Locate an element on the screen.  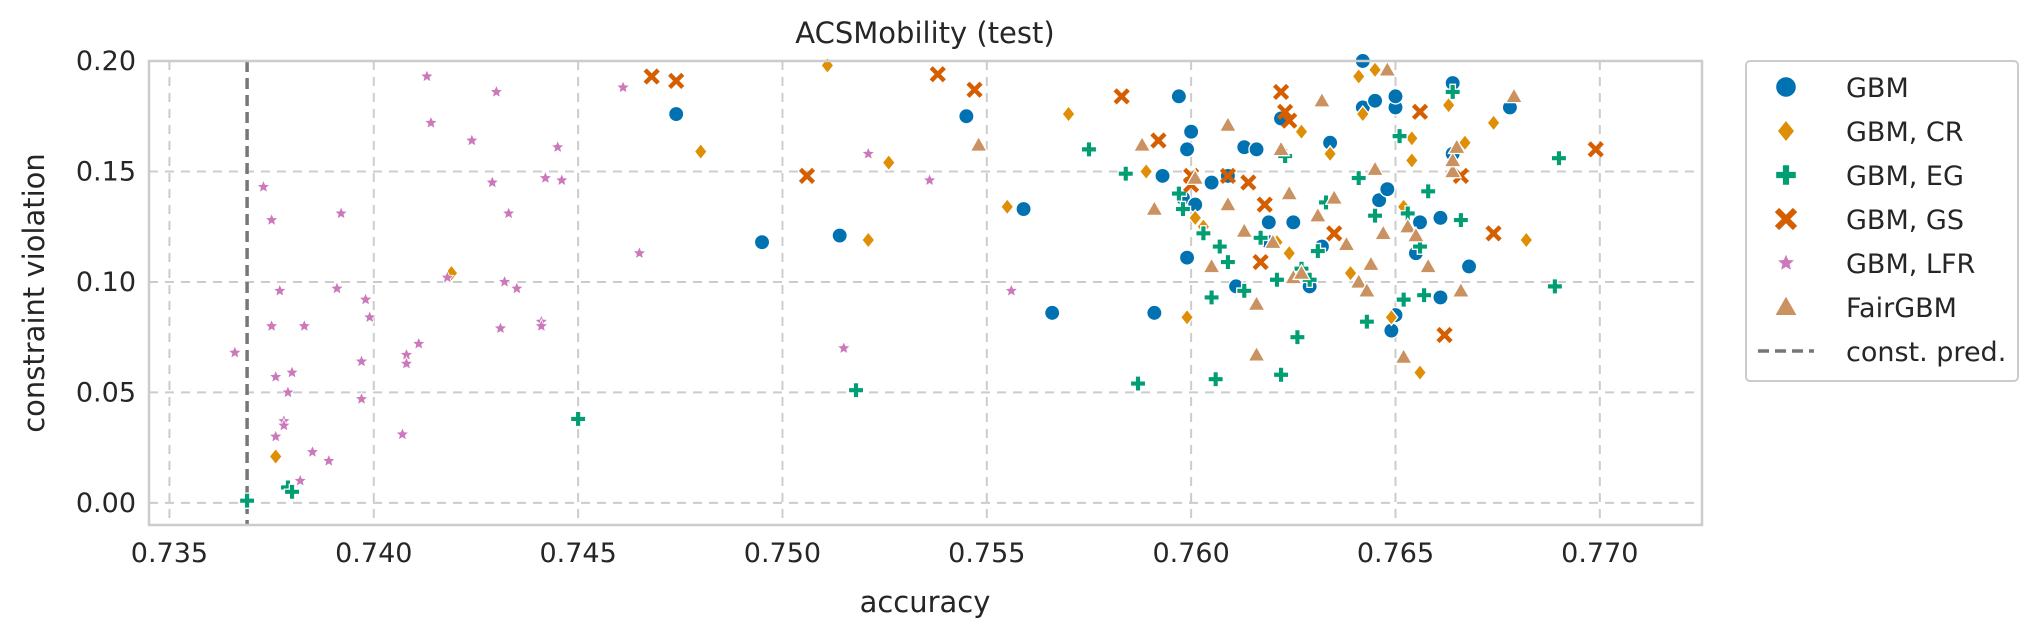
y-tick-labels: 0.00 0.05 0.10 0.15 0.20 is located at coordinates (106, 282).